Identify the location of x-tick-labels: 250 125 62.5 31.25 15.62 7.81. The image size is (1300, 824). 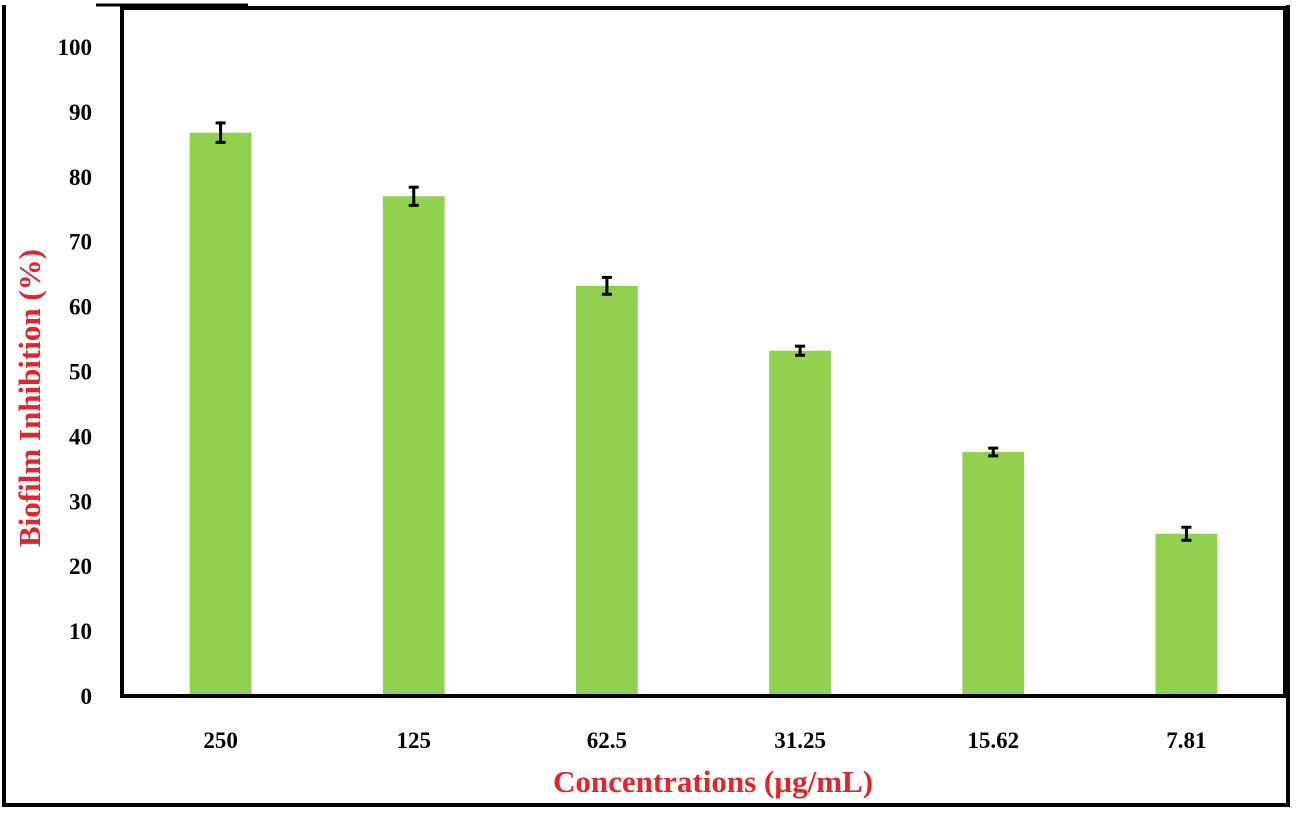
(704, 740).